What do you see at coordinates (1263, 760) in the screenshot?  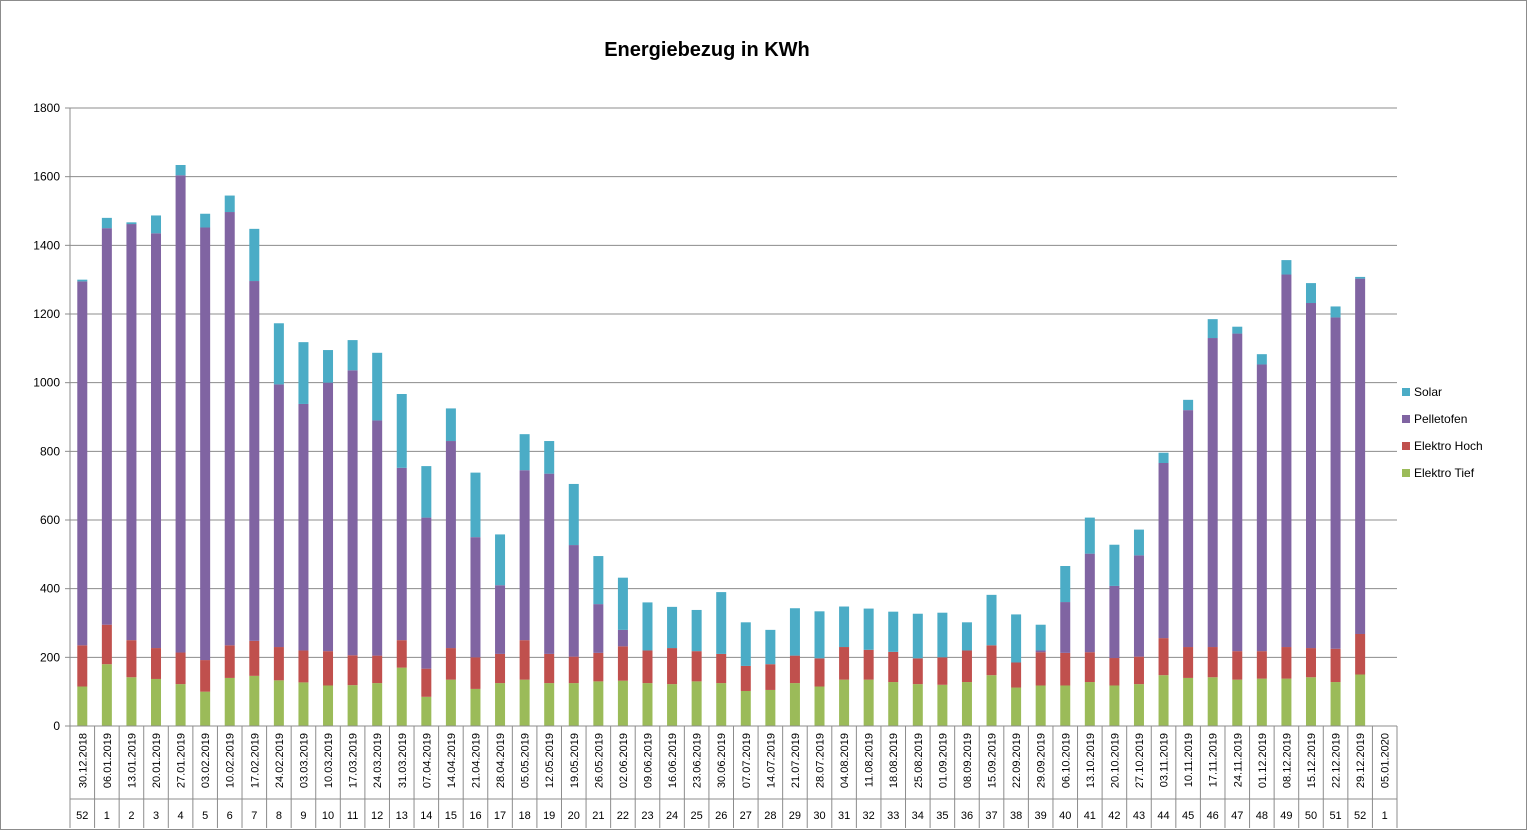 I see `x-tick-label-date: 01.12.2019` at bounding box center [1263, 760].